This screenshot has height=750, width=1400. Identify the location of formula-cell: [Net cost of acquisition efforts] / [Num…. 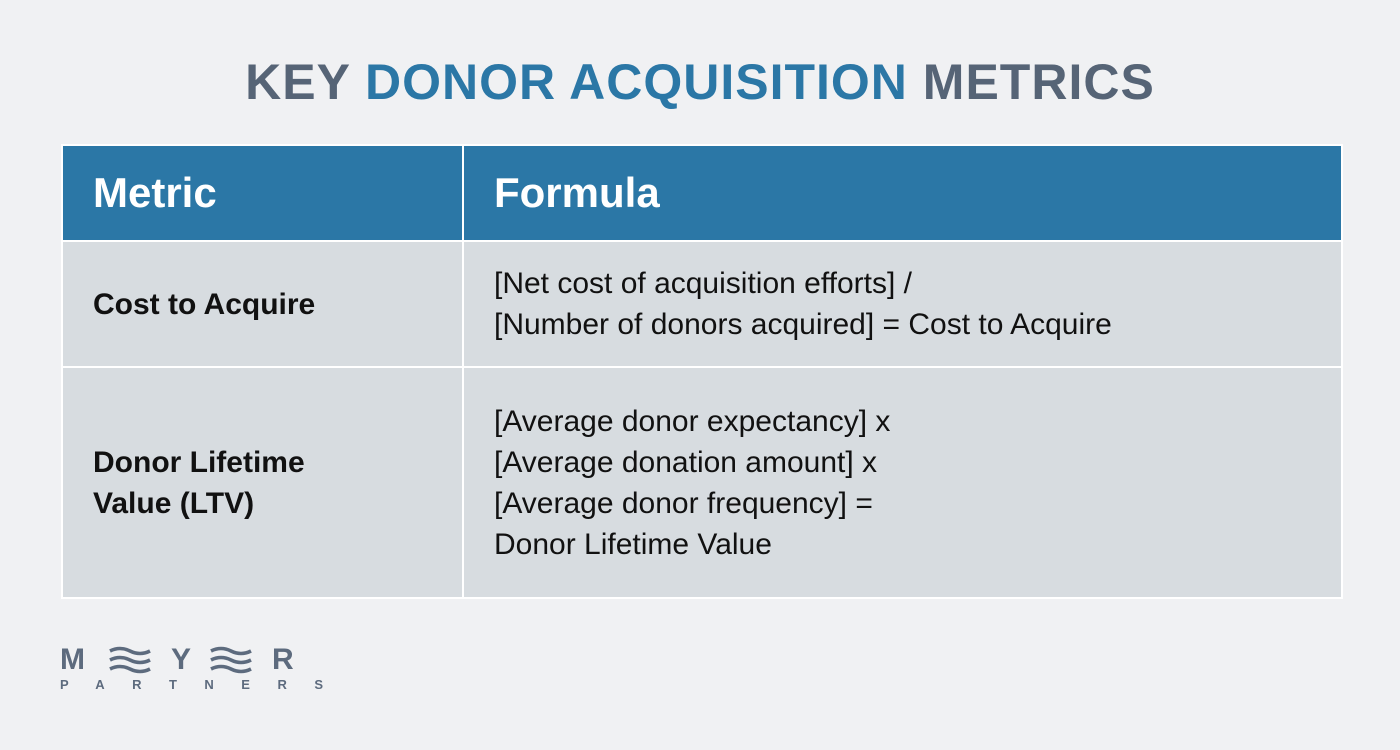
(902, 304).